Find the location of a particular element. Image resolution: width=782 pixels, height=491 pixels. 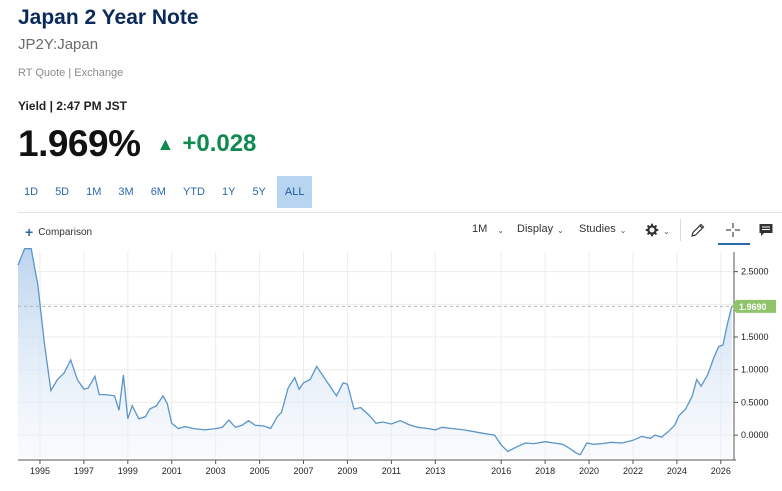

price-row: 1.969% ▲ +0.028 is located at coordinates (137, 144).